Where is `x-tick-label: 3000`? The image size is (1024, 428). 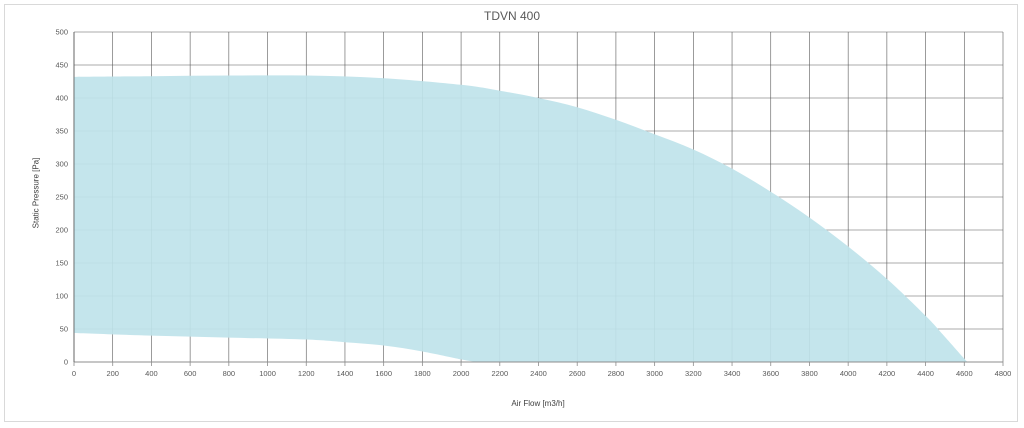
x-tick-label: 3000 is located at coordinates (654, 373).